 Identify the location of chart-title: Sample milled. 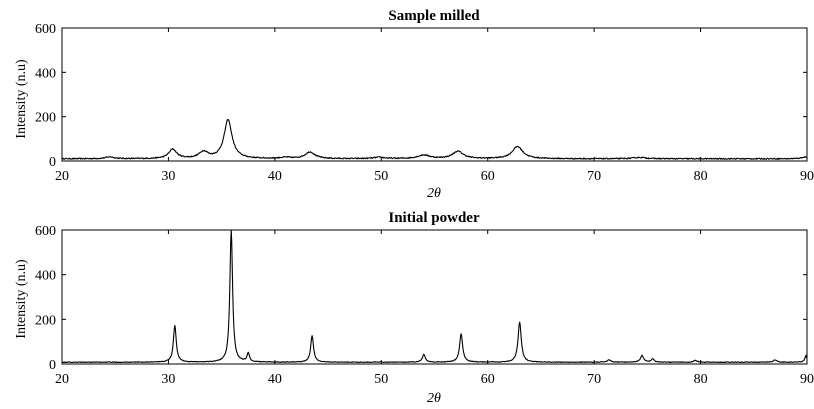
(434, 16).